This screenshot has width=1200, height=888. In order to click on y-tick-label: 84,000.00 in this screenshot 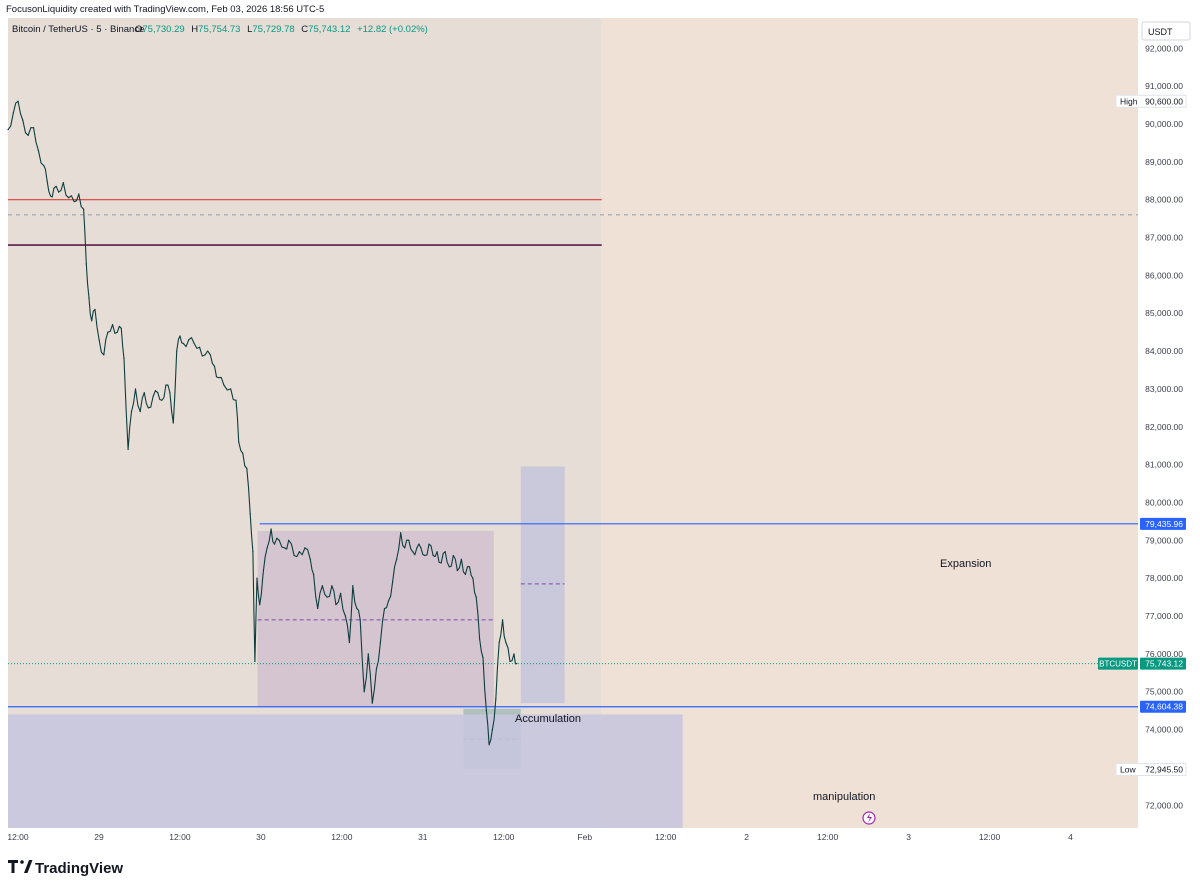, I will do `click(1164, 351)`.